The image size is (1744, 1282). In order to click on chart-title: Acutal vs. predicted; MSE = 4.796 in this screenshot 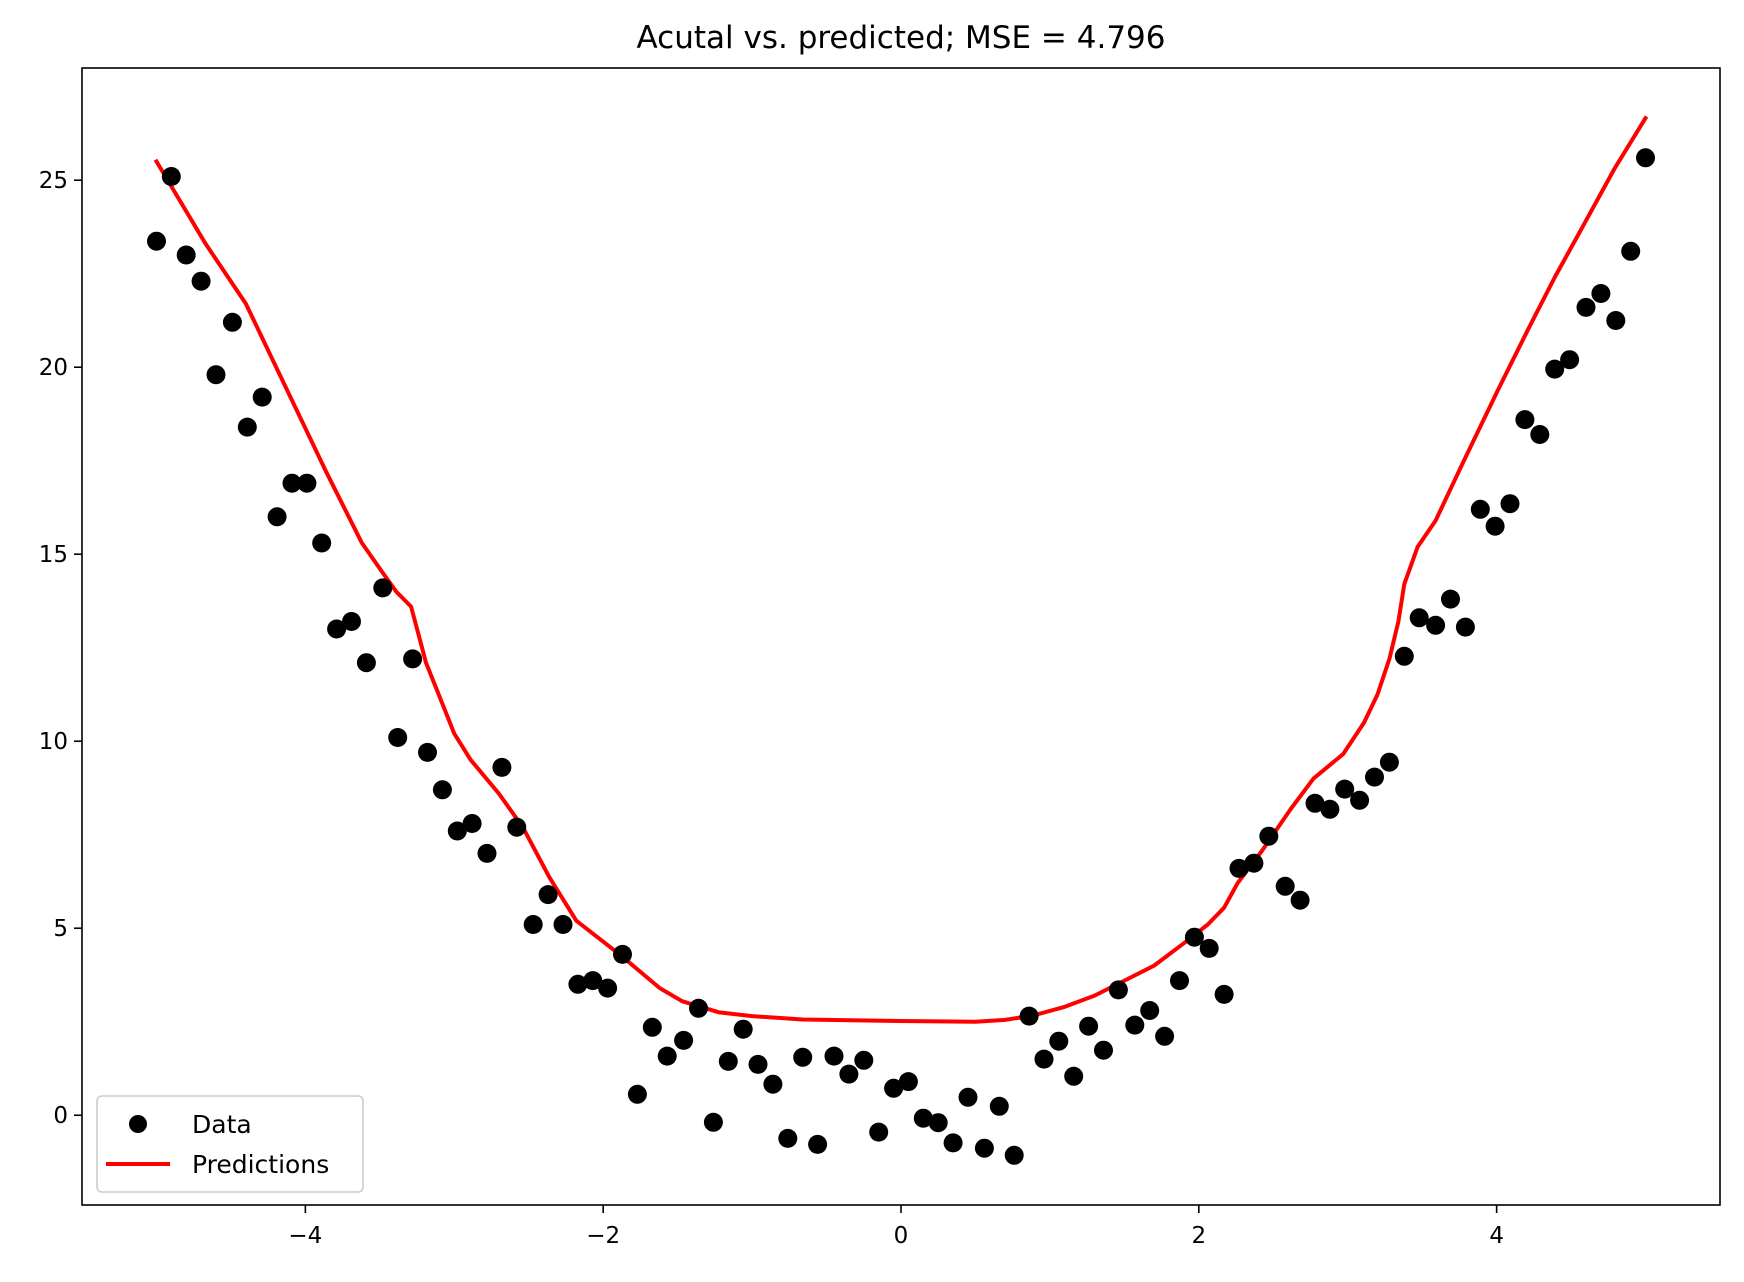, I will do `click(901, 38)`.